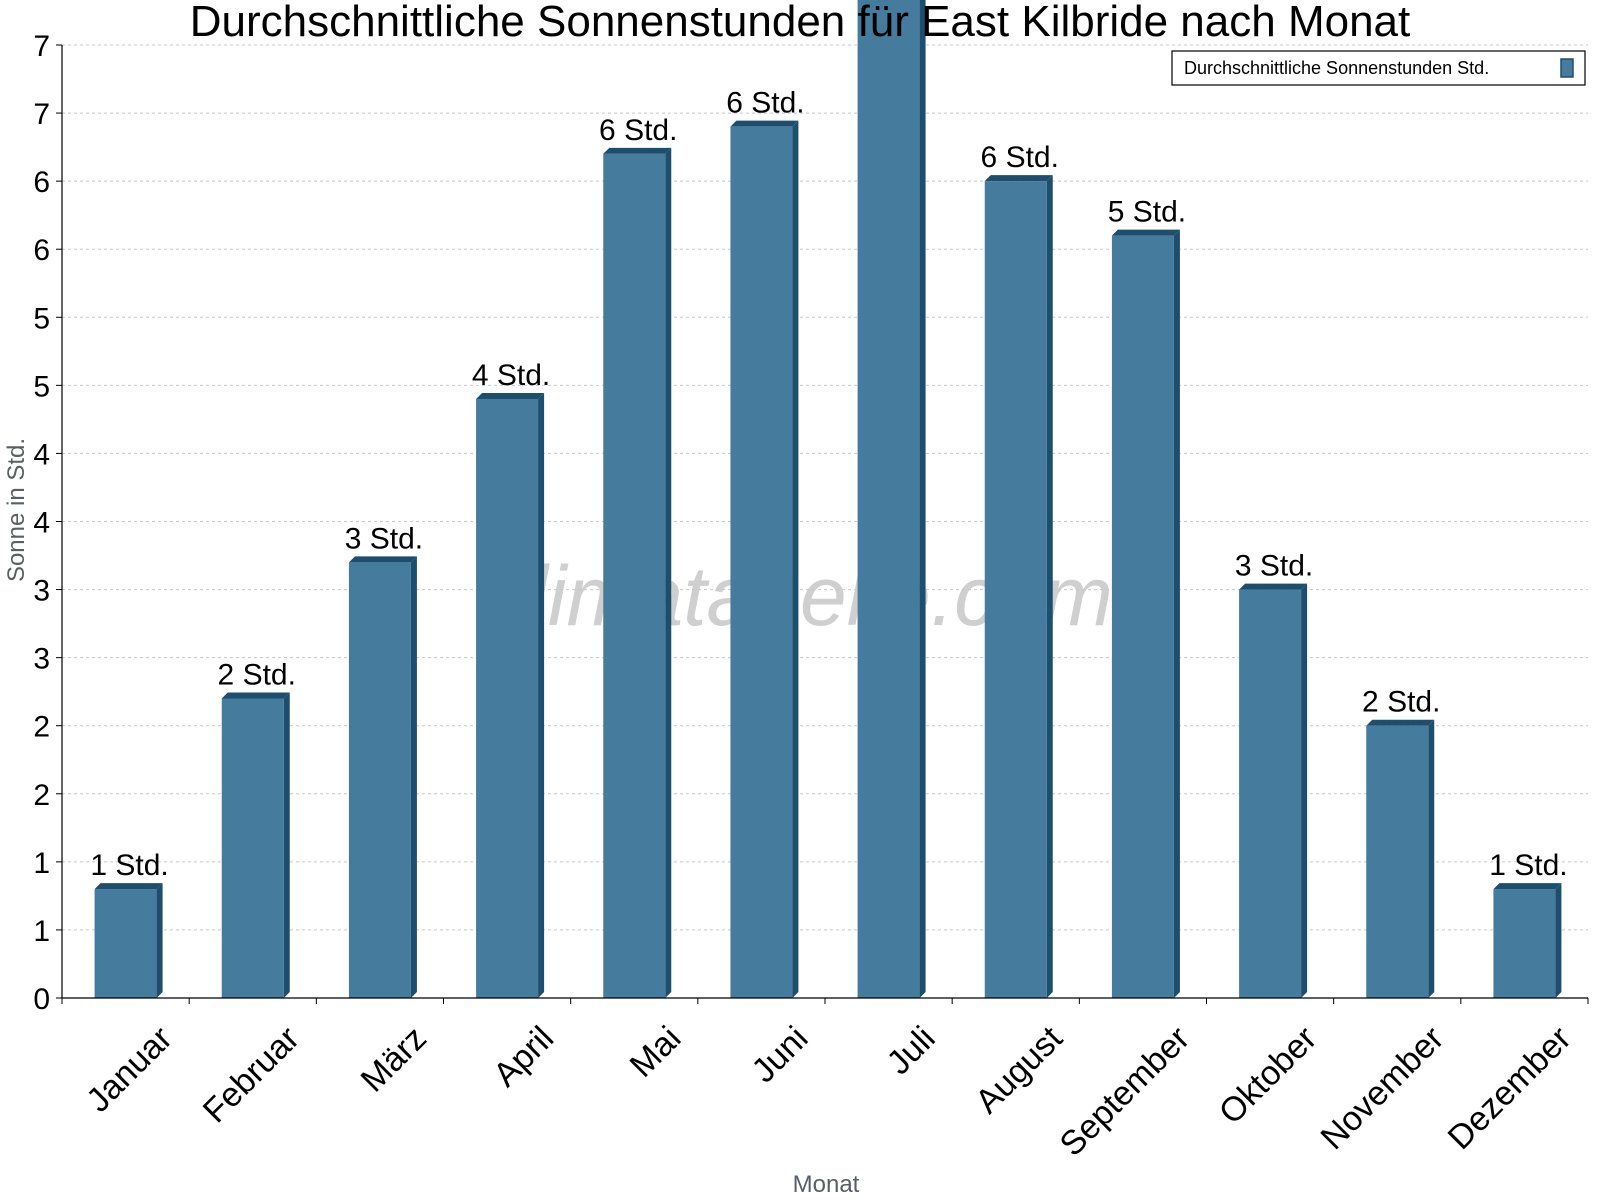 Image resolution: width=1600 pixels, height=1200 pixels. Describe the element at coordinates (1268, 1075) in the screenshot. I see `x-tick-label: Oktober` at that location.